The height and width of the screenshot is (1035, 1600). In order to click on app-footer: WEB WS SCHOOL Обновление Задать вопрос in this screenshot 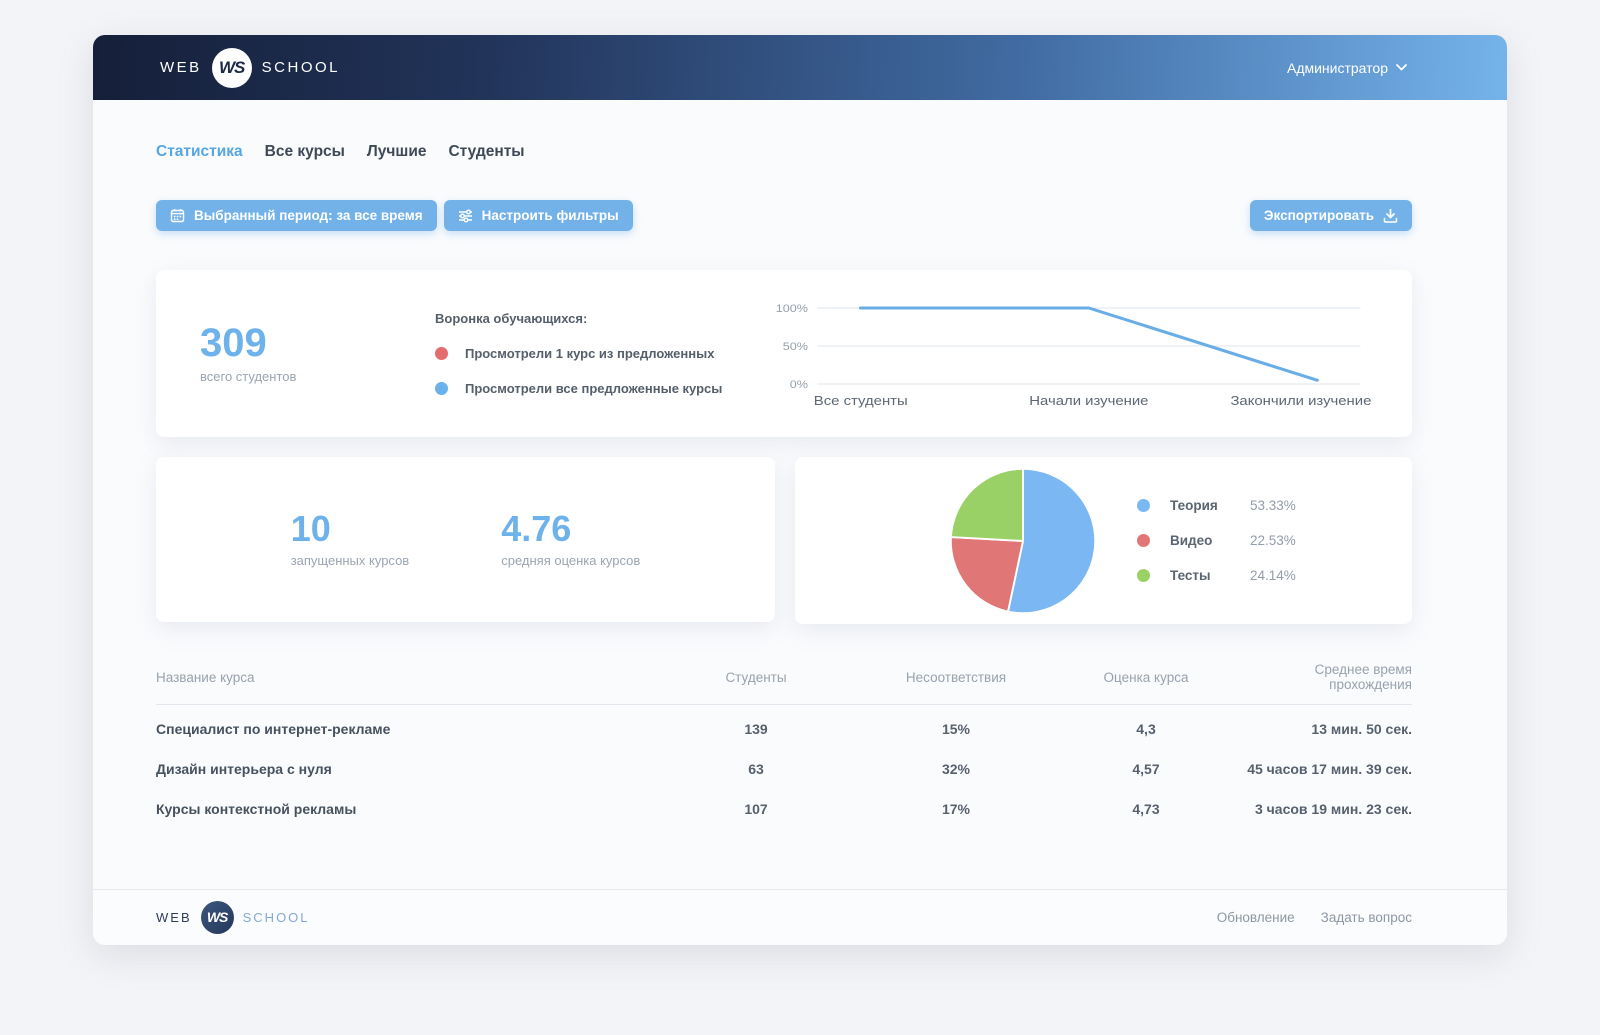, I will do `click(800, 916)`.